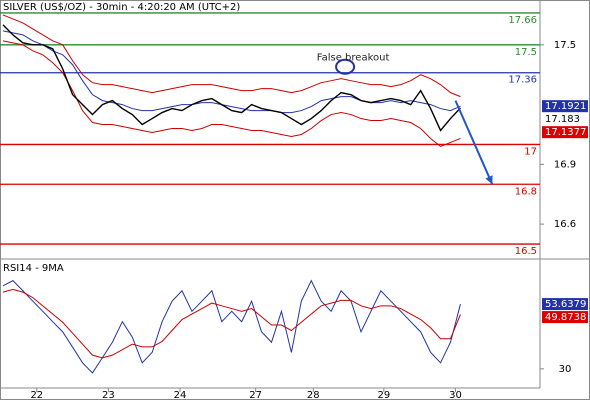  I want to click on level-label: 16.5, so click(526, 251).